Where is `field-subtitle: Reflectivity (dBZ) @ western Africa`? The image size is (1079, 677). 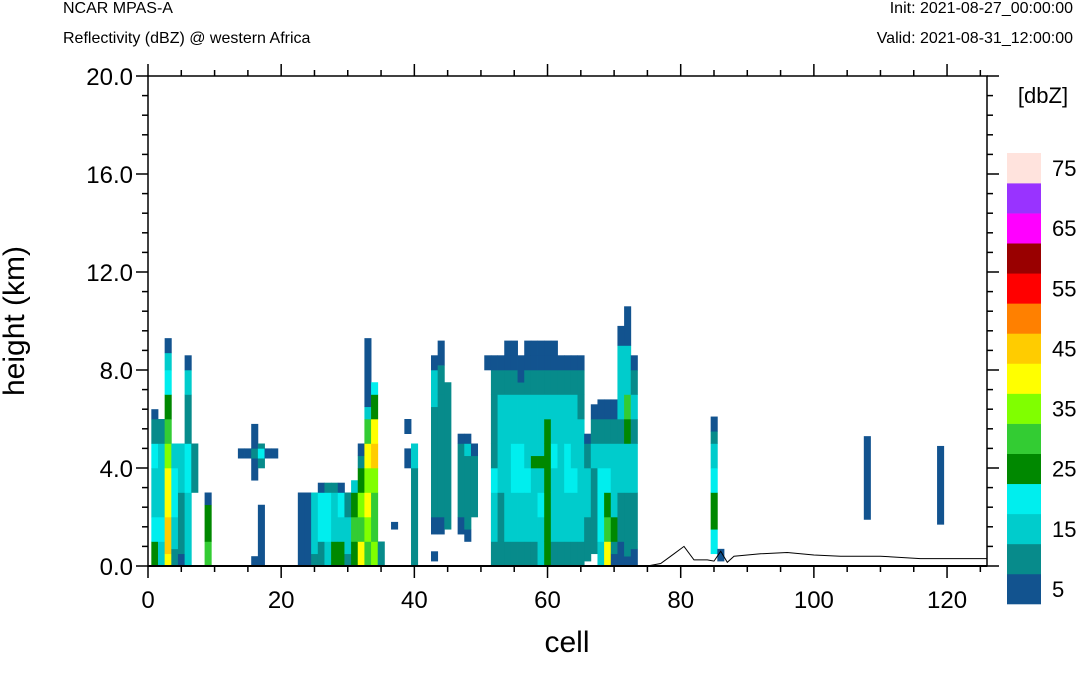
field-subtitle: Reflectivity (dBZ) @ western Africa is located at coordinates (187, 38).